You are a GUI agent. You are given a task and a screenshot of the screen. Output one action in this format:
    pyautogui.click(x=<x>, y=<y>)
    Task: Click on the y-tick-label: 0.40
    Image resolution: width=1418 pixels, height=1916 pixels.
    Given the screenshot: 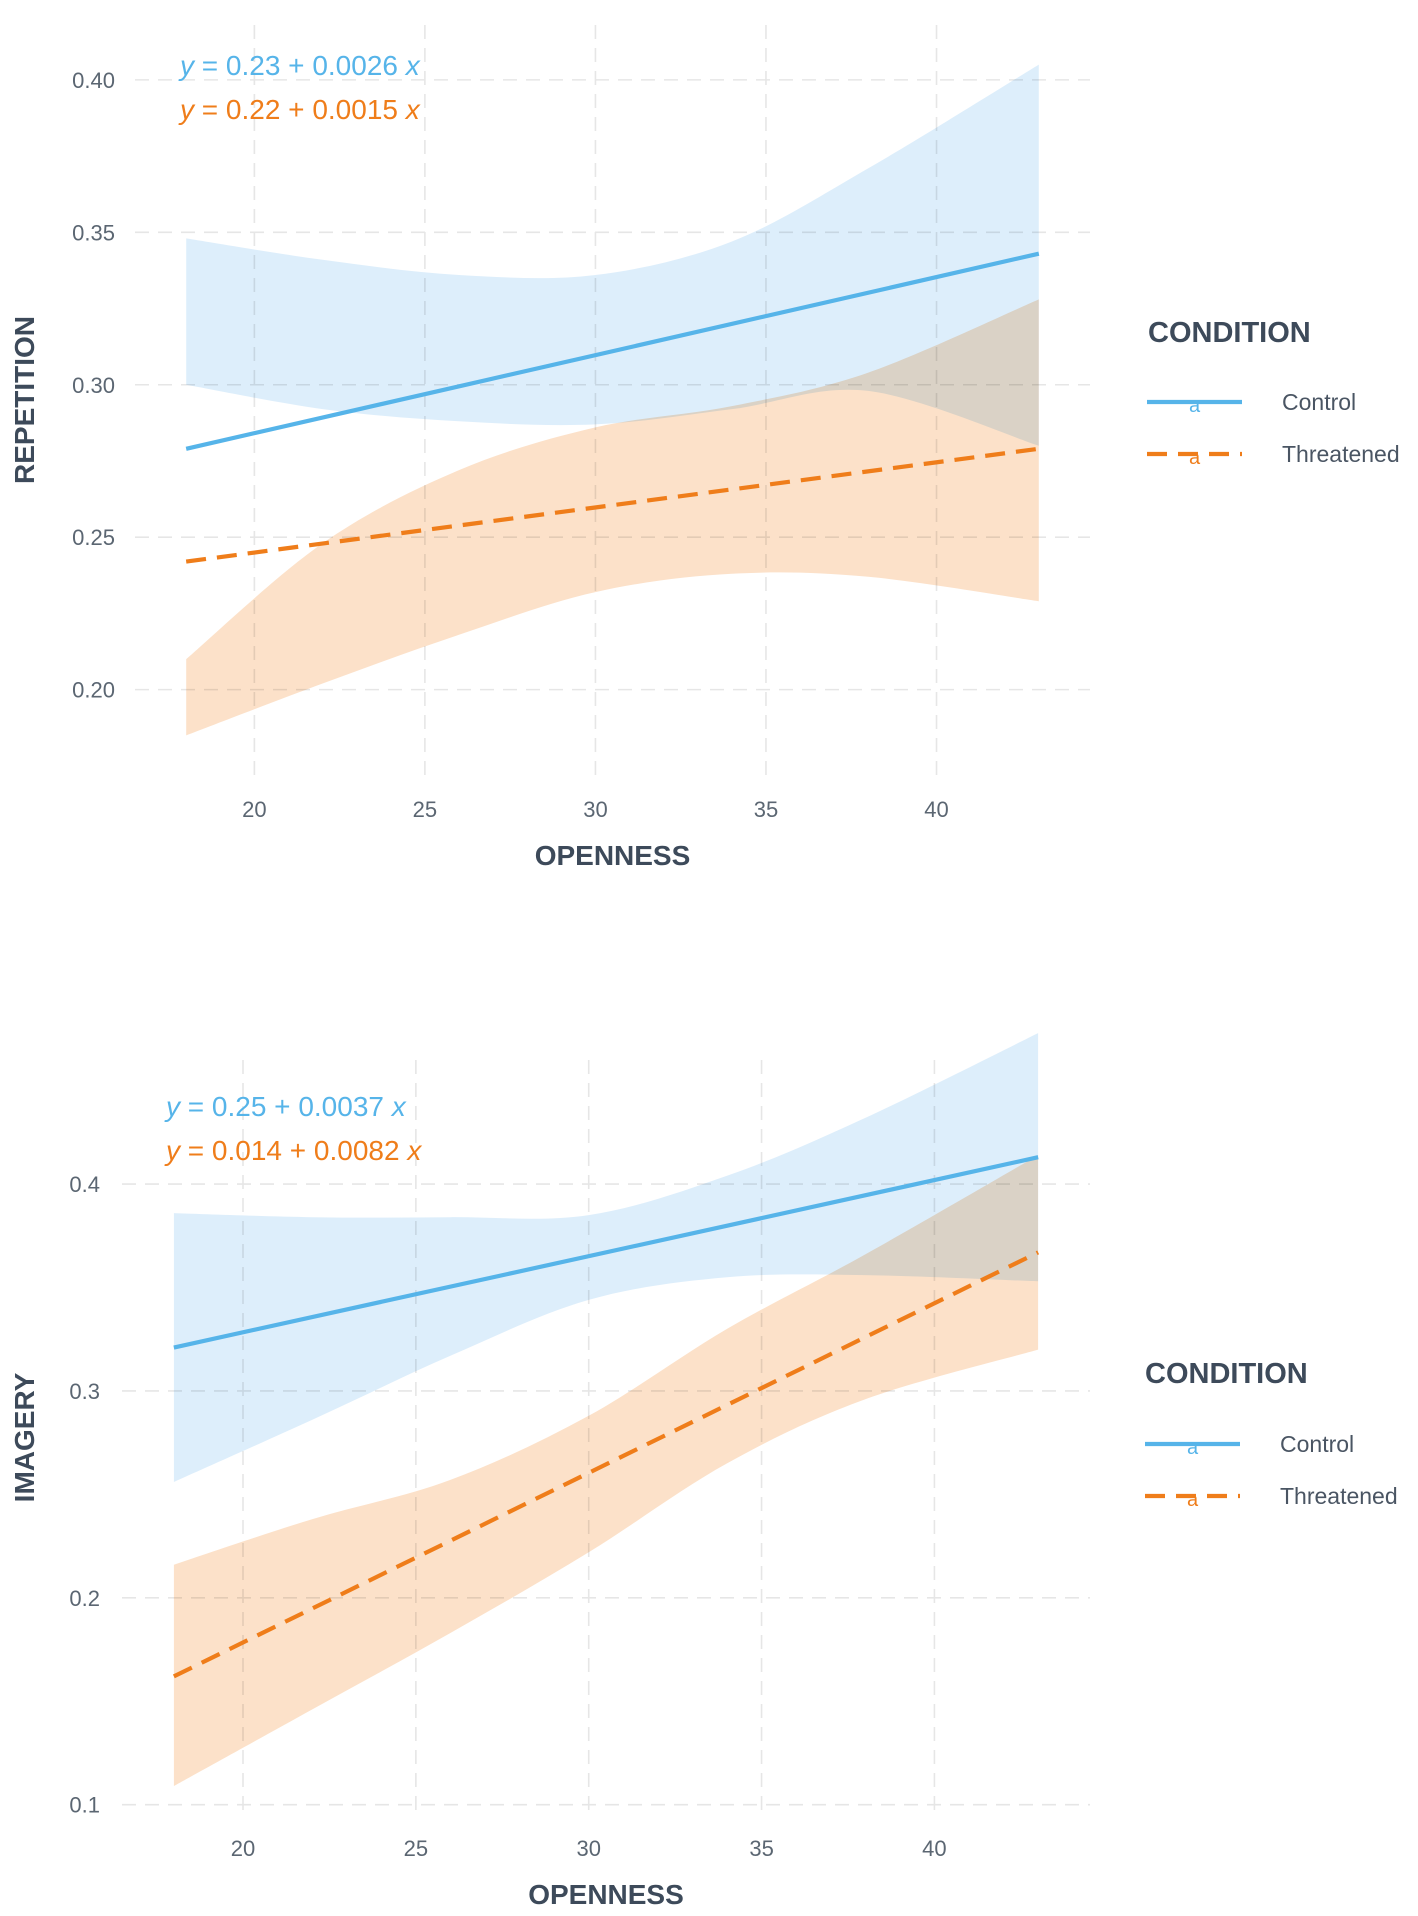 What is the action you would take?
    pyautogui.click(x=93, y=80)
    